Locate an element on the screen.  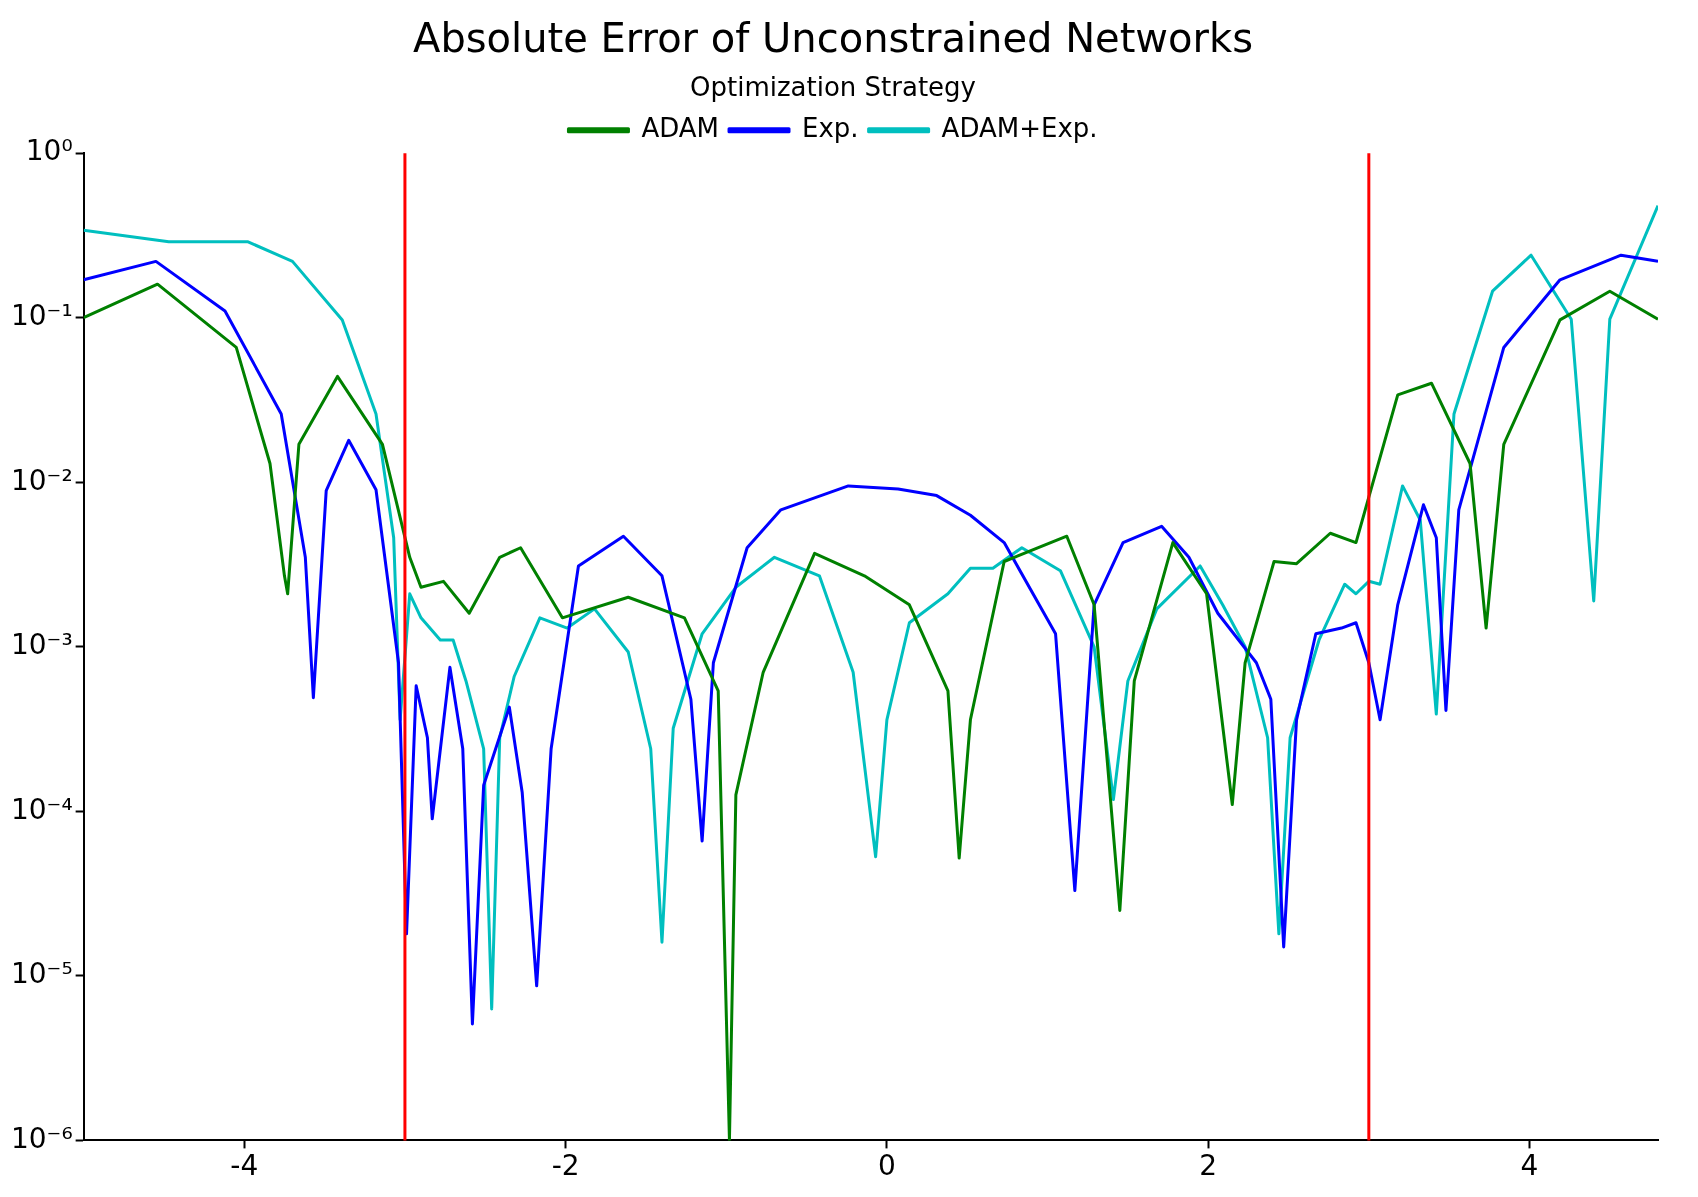
y-tick-label: 10⁻² is located at coordinates (41, 480).